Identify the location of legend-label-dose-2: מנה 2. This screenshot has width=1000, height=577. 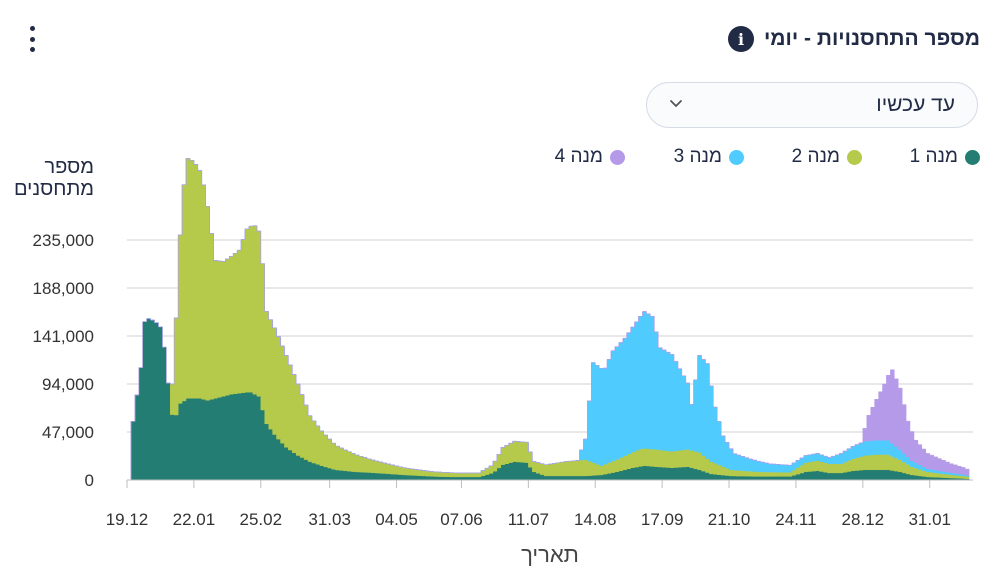
(815, 156).